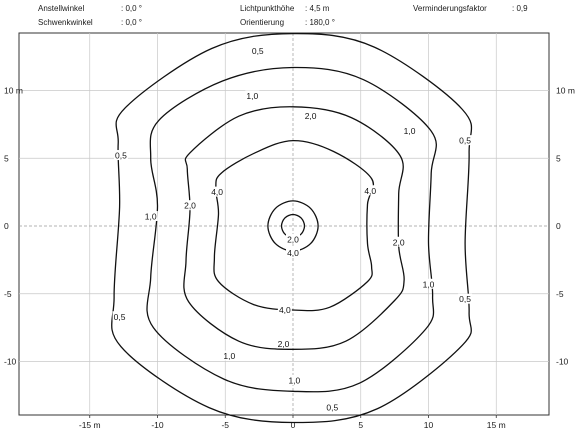  Describe the element at coordinates (562, 362) in the screenshot. I see `y-tick-label-right: -10` at that location.